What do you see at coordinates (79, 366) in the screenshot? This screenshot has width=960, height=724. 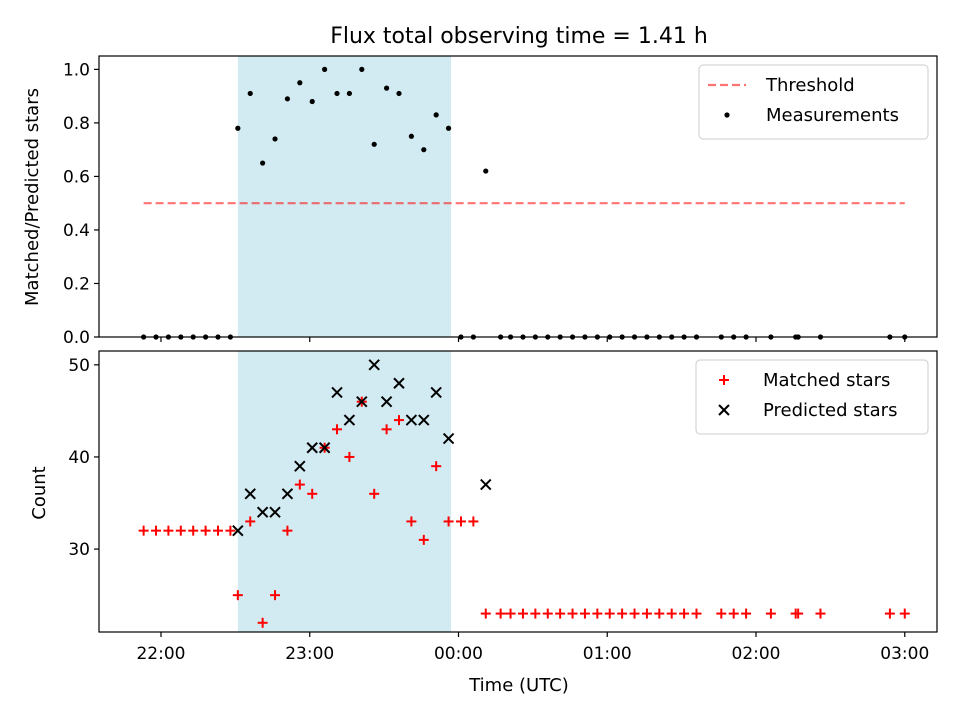 I see `bottom-y-tick-label-2: 50` at bounding box center [79, 366].